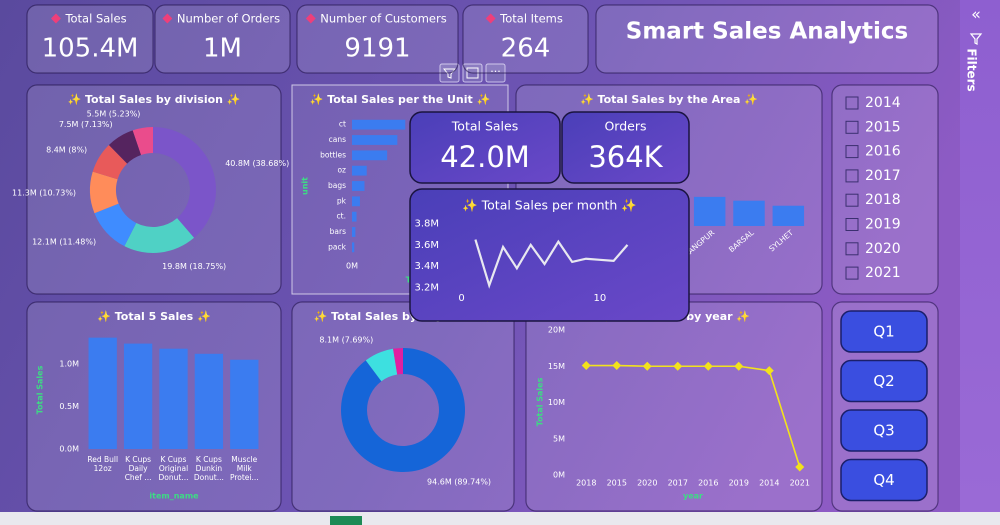  What do you see at coordinates (305, 186) in the screenshot?
I see `axis-title: unit` at bounding box center [305, 186].